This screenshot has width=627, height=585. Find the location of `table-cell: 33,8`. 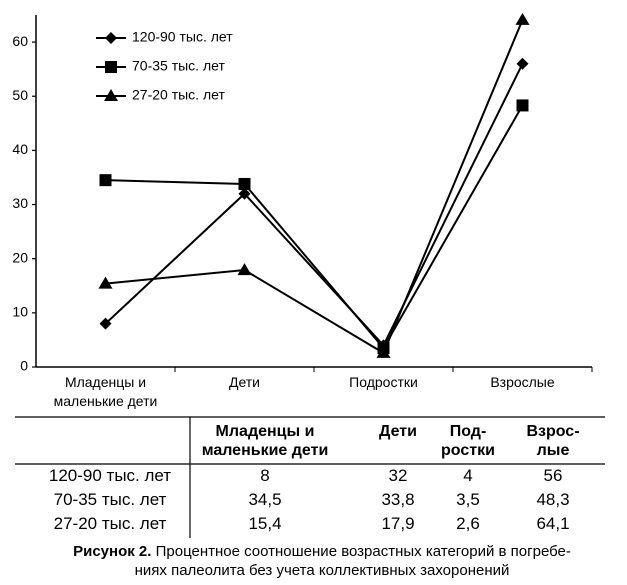

table-cell: 33,8 is located at coordinates (398, 499).